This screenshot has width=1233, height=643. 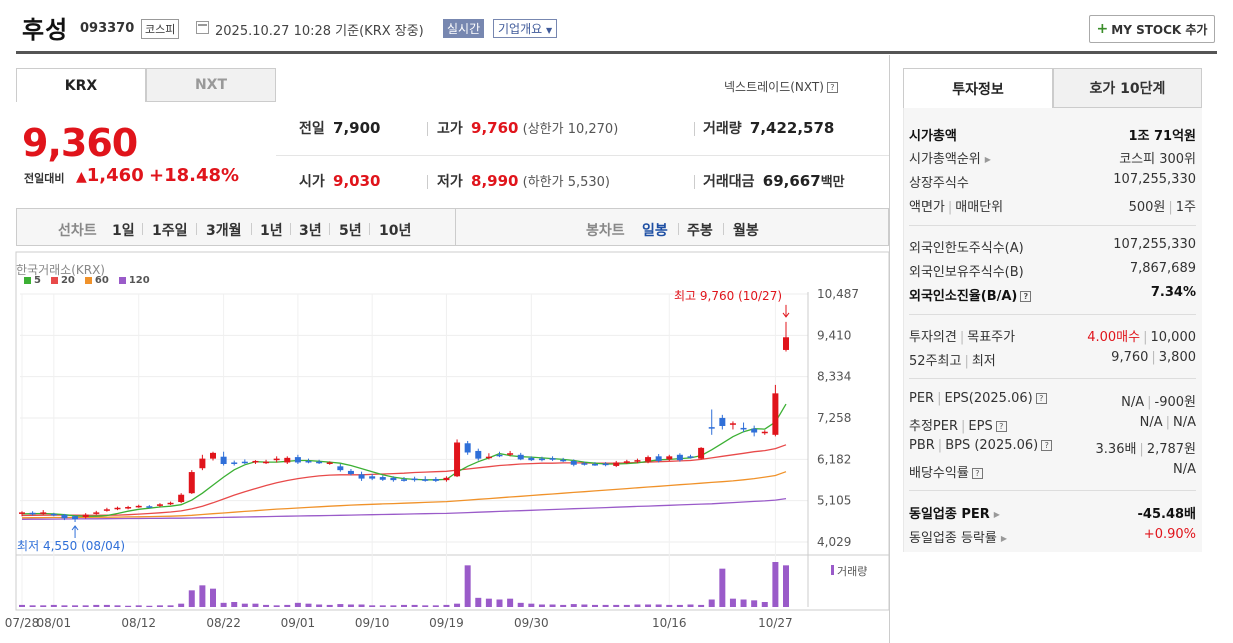 I want to click on volume-label: 거래량, so click(x=852, y=571).